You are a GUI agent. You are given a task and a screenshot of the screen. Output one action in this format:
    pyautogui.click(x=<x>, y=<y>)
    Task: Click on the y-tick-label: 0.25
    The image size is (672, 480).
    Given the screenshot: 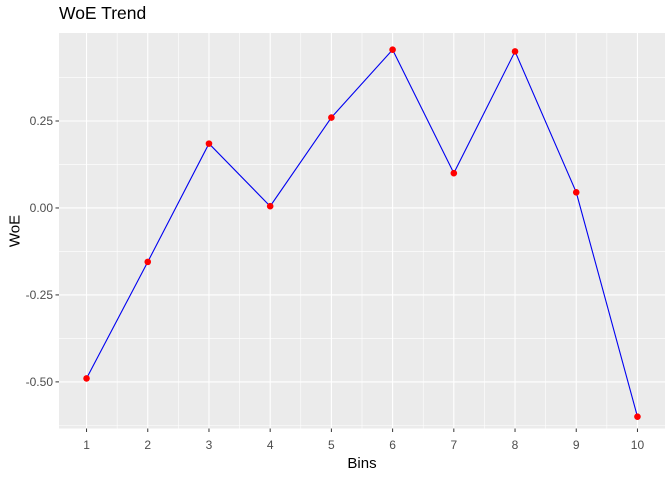 What is the action you would take?
    pyautogui.click(x=42, y=121)
    